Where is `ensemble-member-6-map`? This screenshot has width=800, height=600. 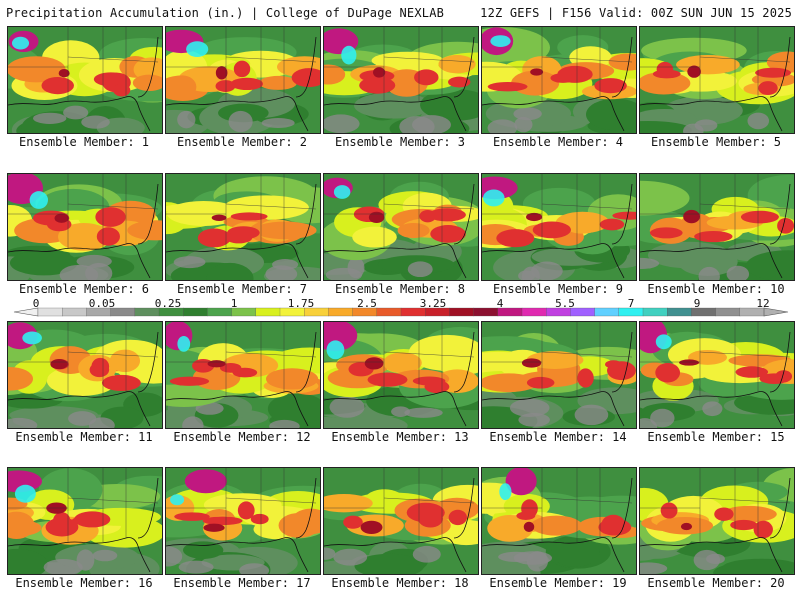
ensemble-member-6-map is located at coordinates (85, 227).